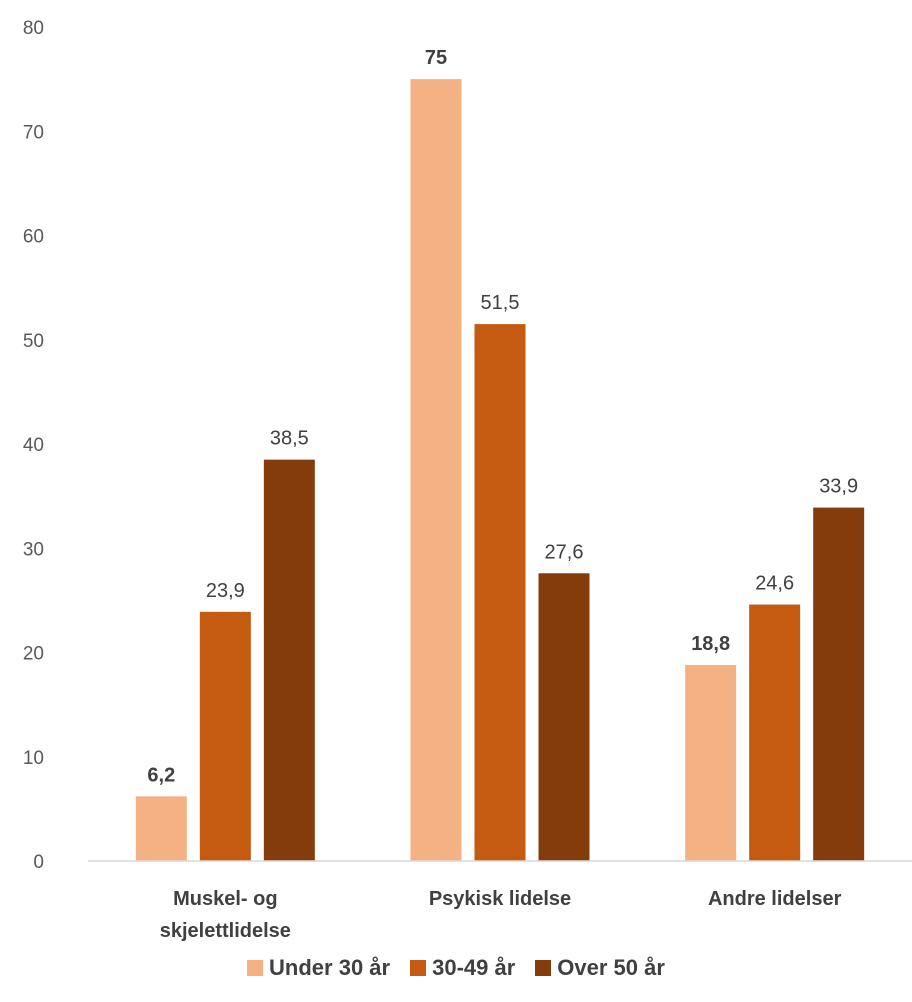 This screenshot has height=1002, width=912. What do you see at coordinates (775, 899) in the screenshot?
I see `x-tick-label: Andre lidelser` at bounding box center [775, 899].